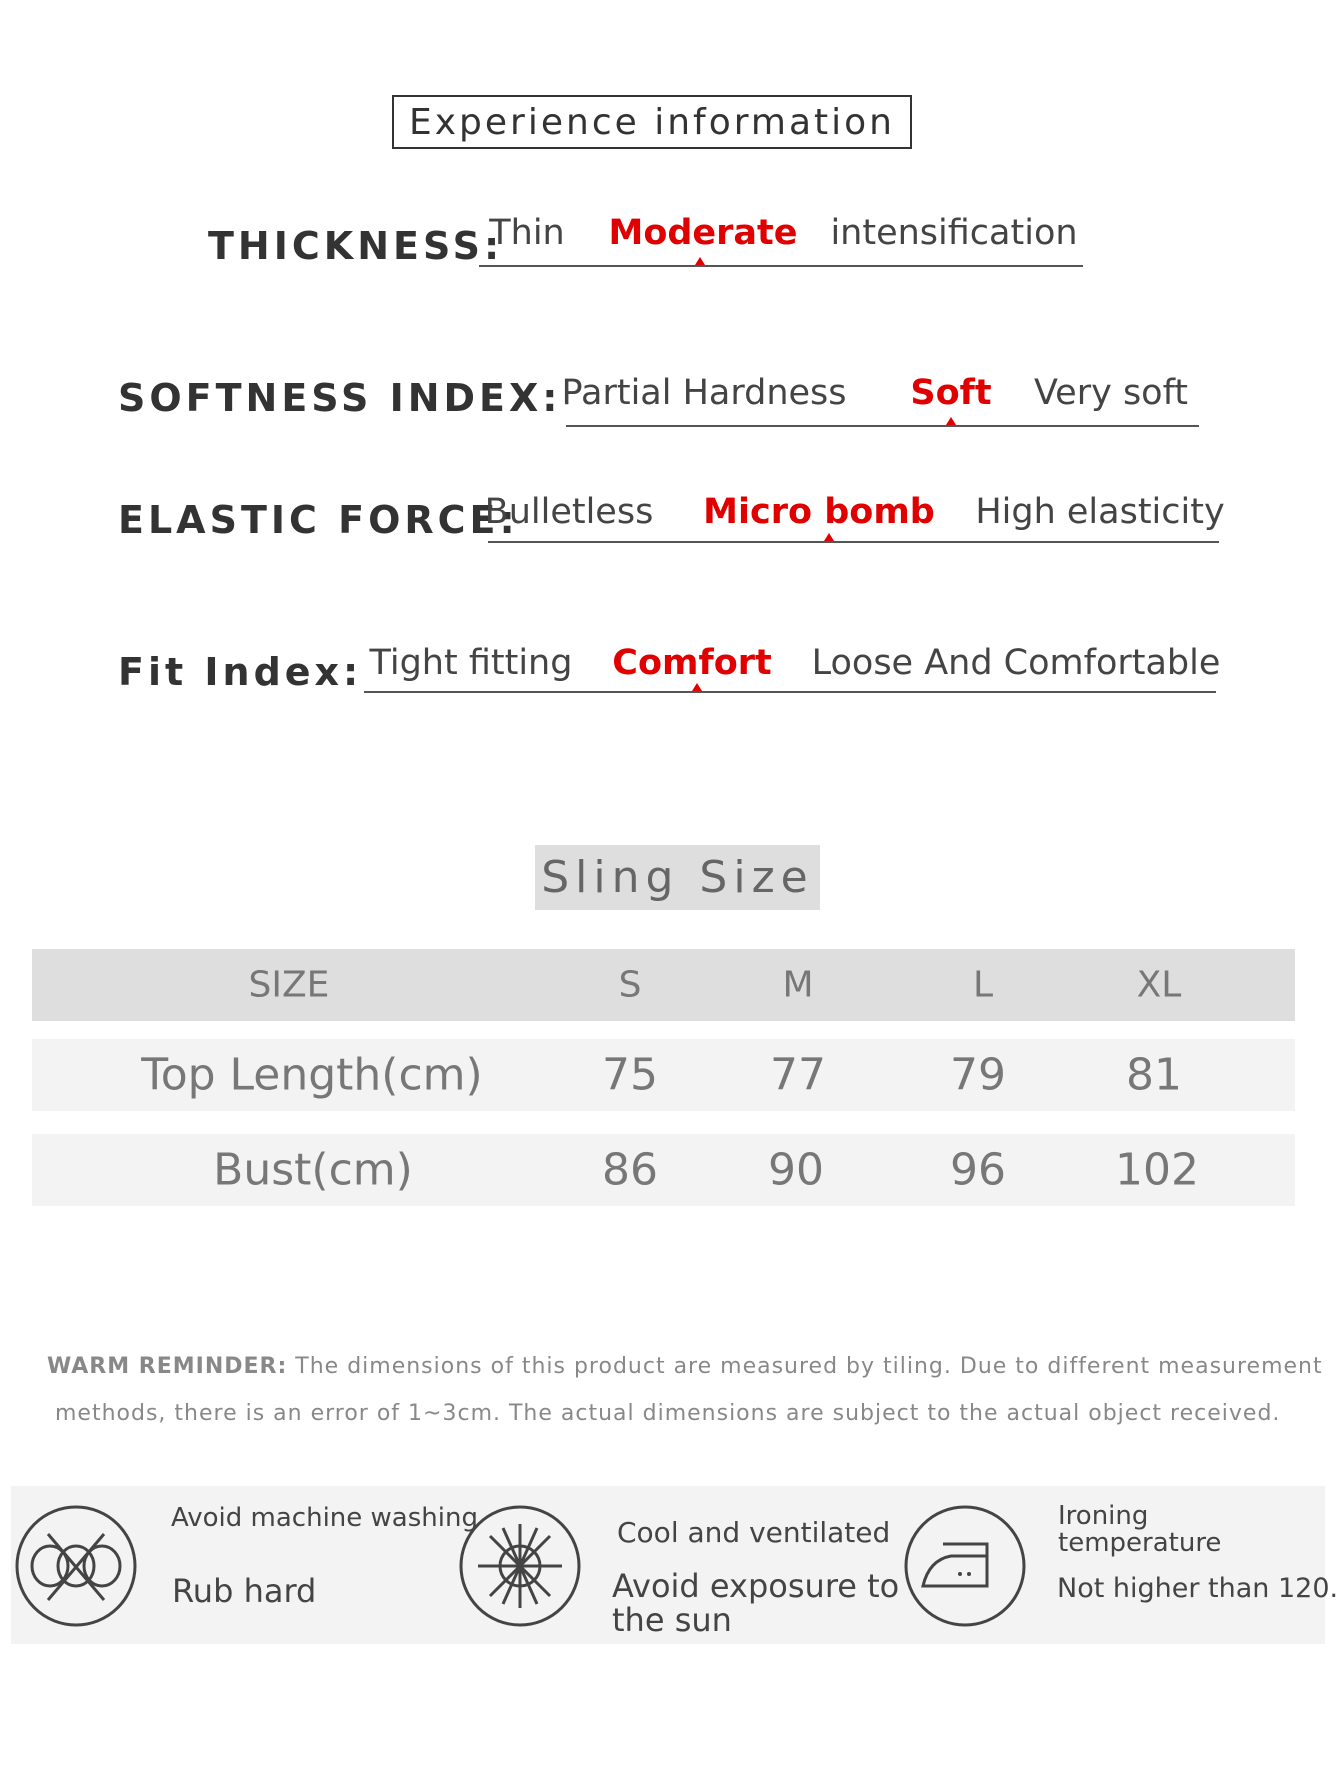  What do you see at coordinates (569, 512) in the screenshot?
I see `elastic-option-bulletless: Bulletless` at bounding box center [569, 512].